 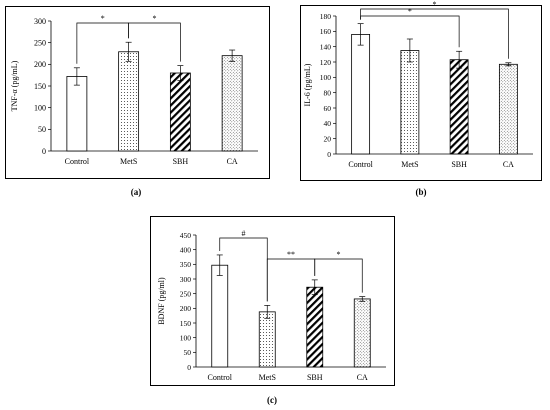 I want to click on y-axis-label: TNF-α (pg/mL), so click(x=14, y=85).